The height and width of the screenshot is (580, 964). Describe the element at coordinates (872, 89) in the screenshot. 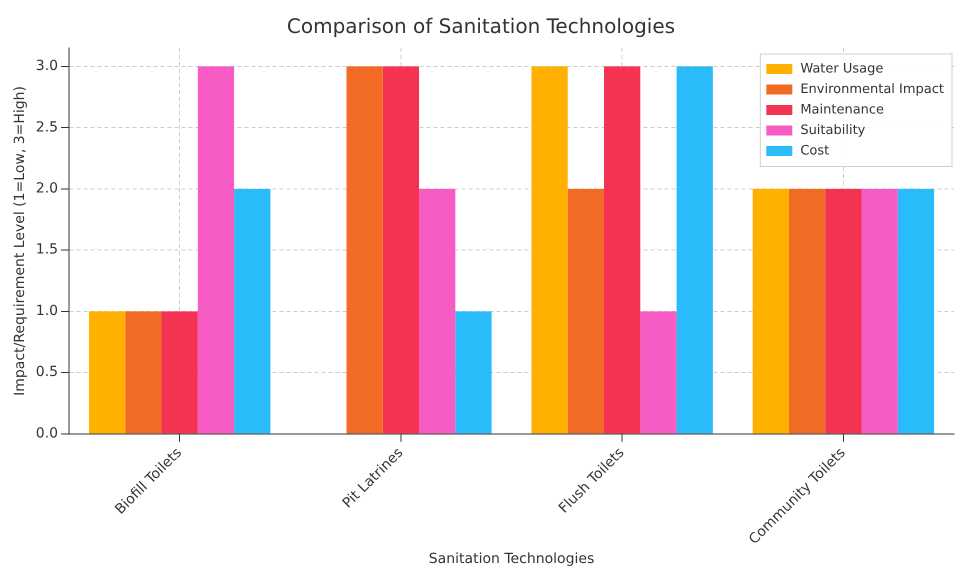

I see `legend-label: Environmental Impact` at that location.